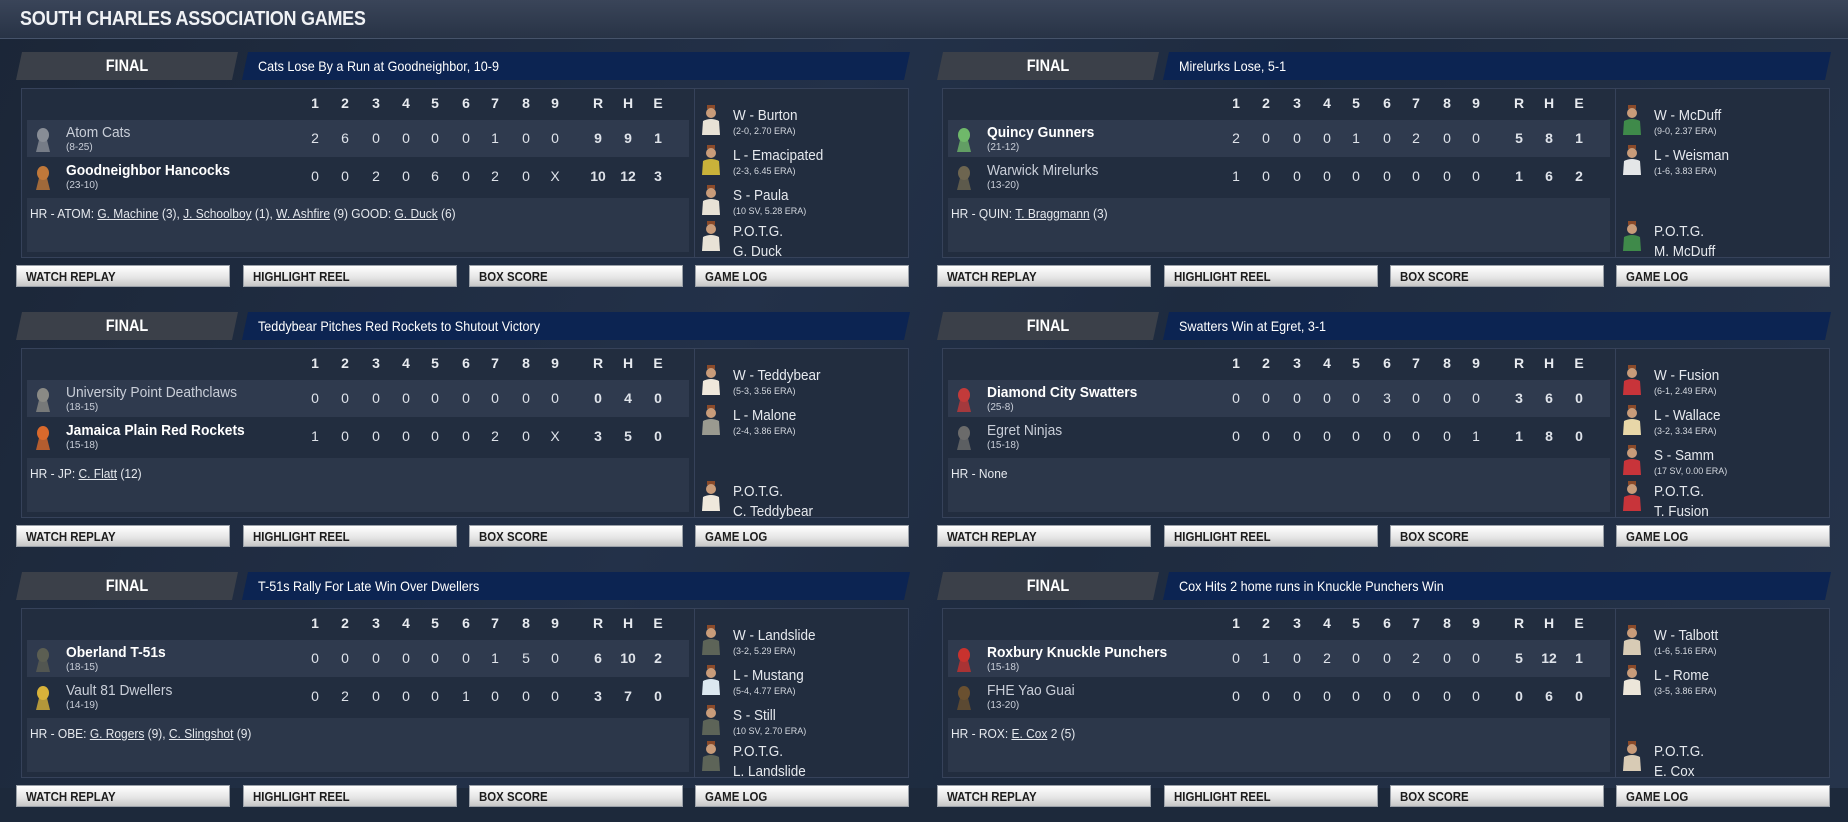 Image resolution: width=1848 pixels, height=822 pixels. What do you see at coordinates (155, 430) in the screenshot?
I see `team-name: Jamaica Plain Red Rockets` at bounding box center [155, 430].